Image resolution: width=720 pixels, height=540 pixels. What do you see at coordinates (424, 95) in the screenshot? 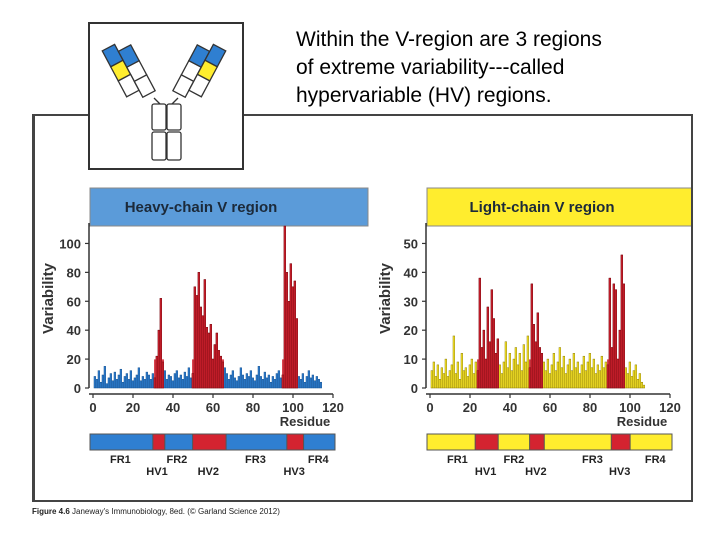
I see `title-line-3: hypervariable (HV) regions.` at bounding box center [424, 95].